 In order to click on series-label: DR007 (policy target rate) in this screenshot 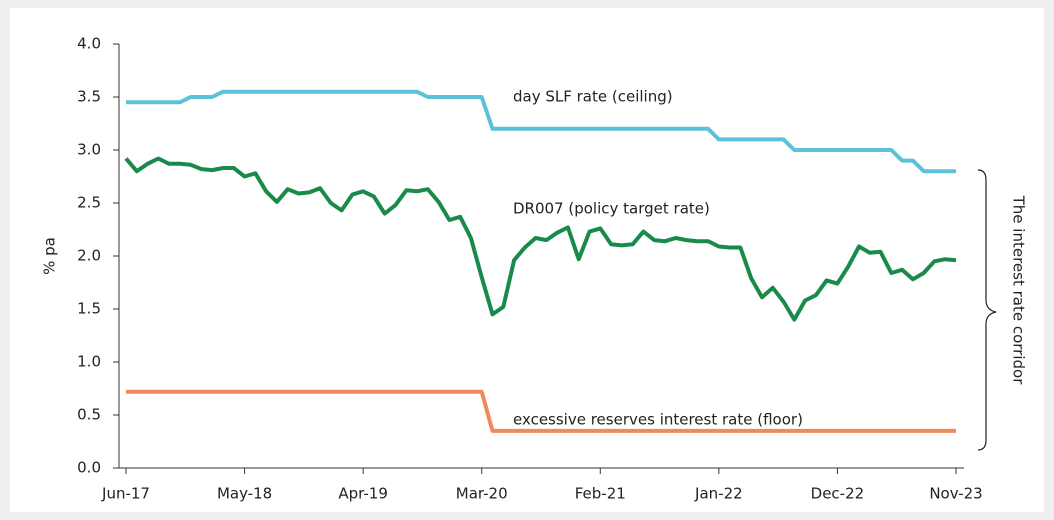, I will do `click(611, 209)`.